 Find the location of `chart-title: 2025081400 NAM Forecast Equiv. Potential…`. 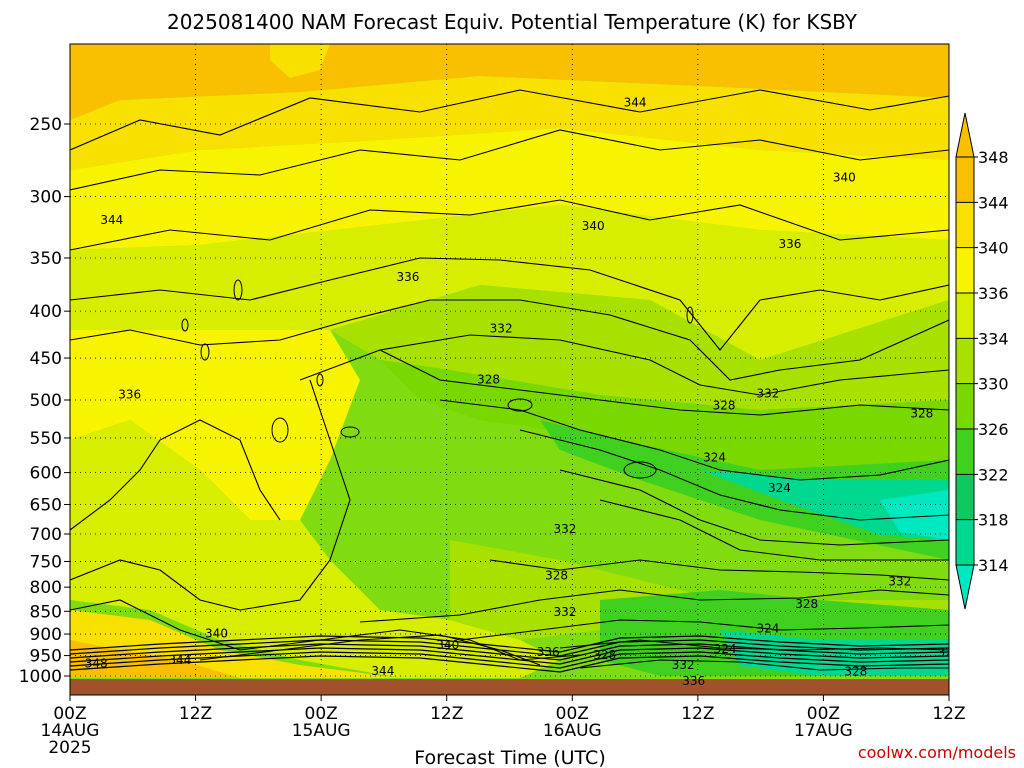

chart-title: 2025081400 NAM Forecast Equiv. Potential… is located at coordinates (512, 22).